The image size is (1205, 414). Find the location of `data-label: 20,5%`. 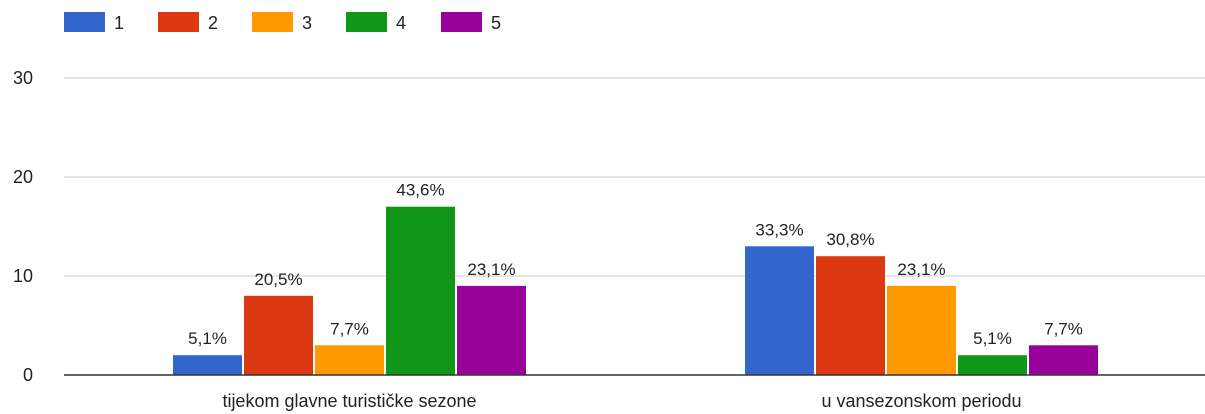

data-label: 20,5% is located at coordinates (278, 279).